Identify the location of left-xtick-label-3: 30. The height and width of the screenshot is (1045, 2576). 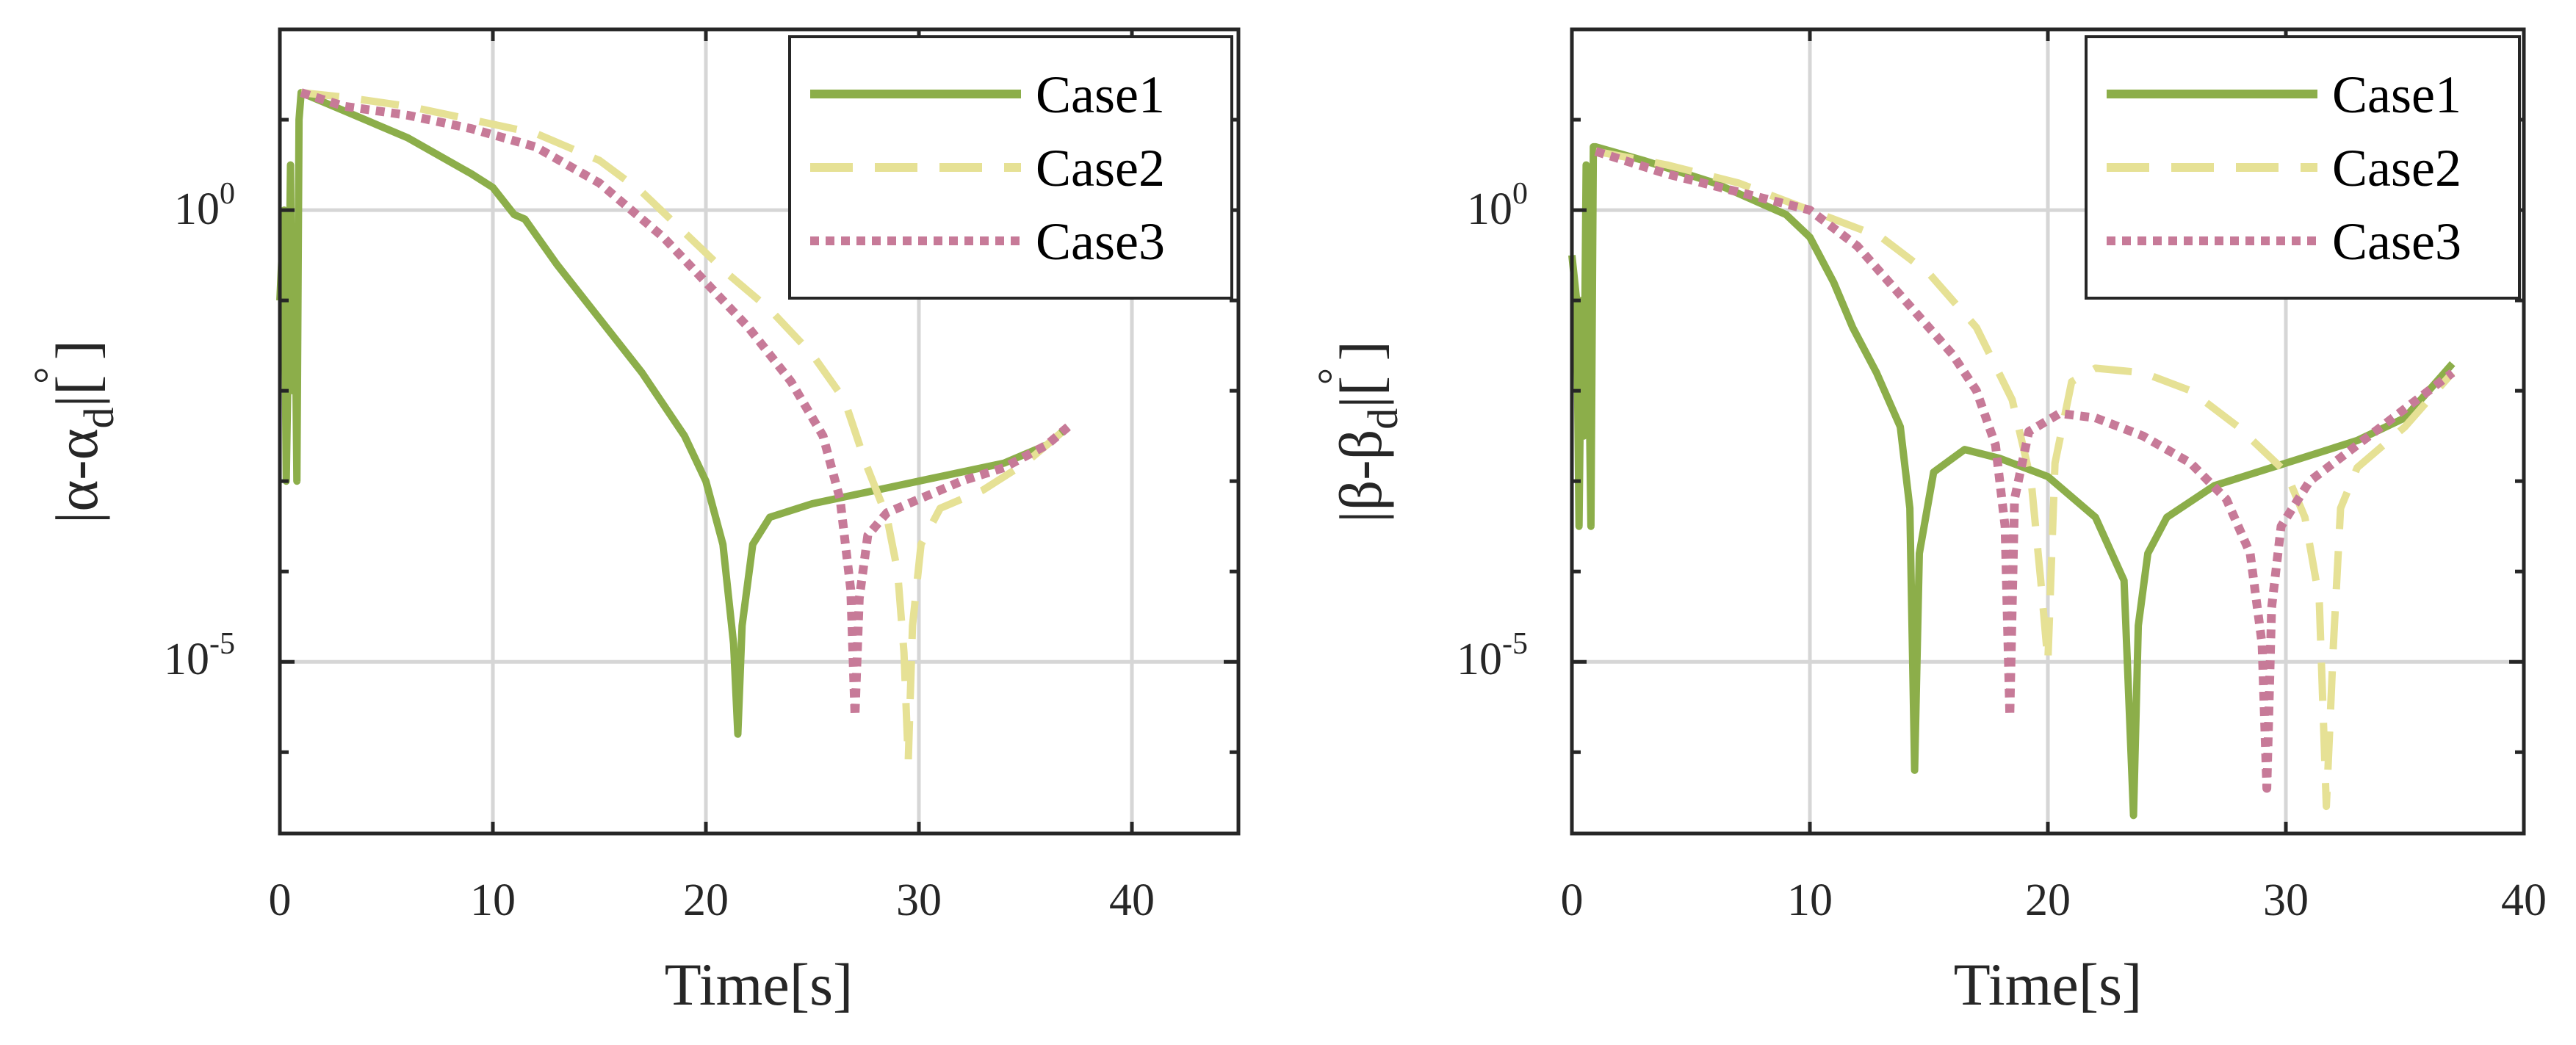
(919, 900).